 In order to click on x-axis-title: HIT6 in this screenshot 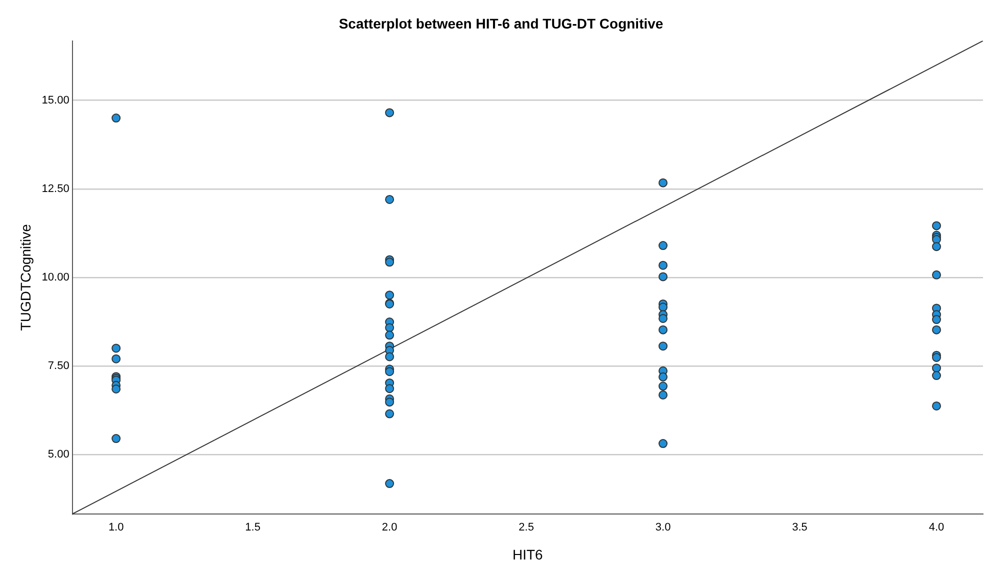, I will do `click(528, 554)`.